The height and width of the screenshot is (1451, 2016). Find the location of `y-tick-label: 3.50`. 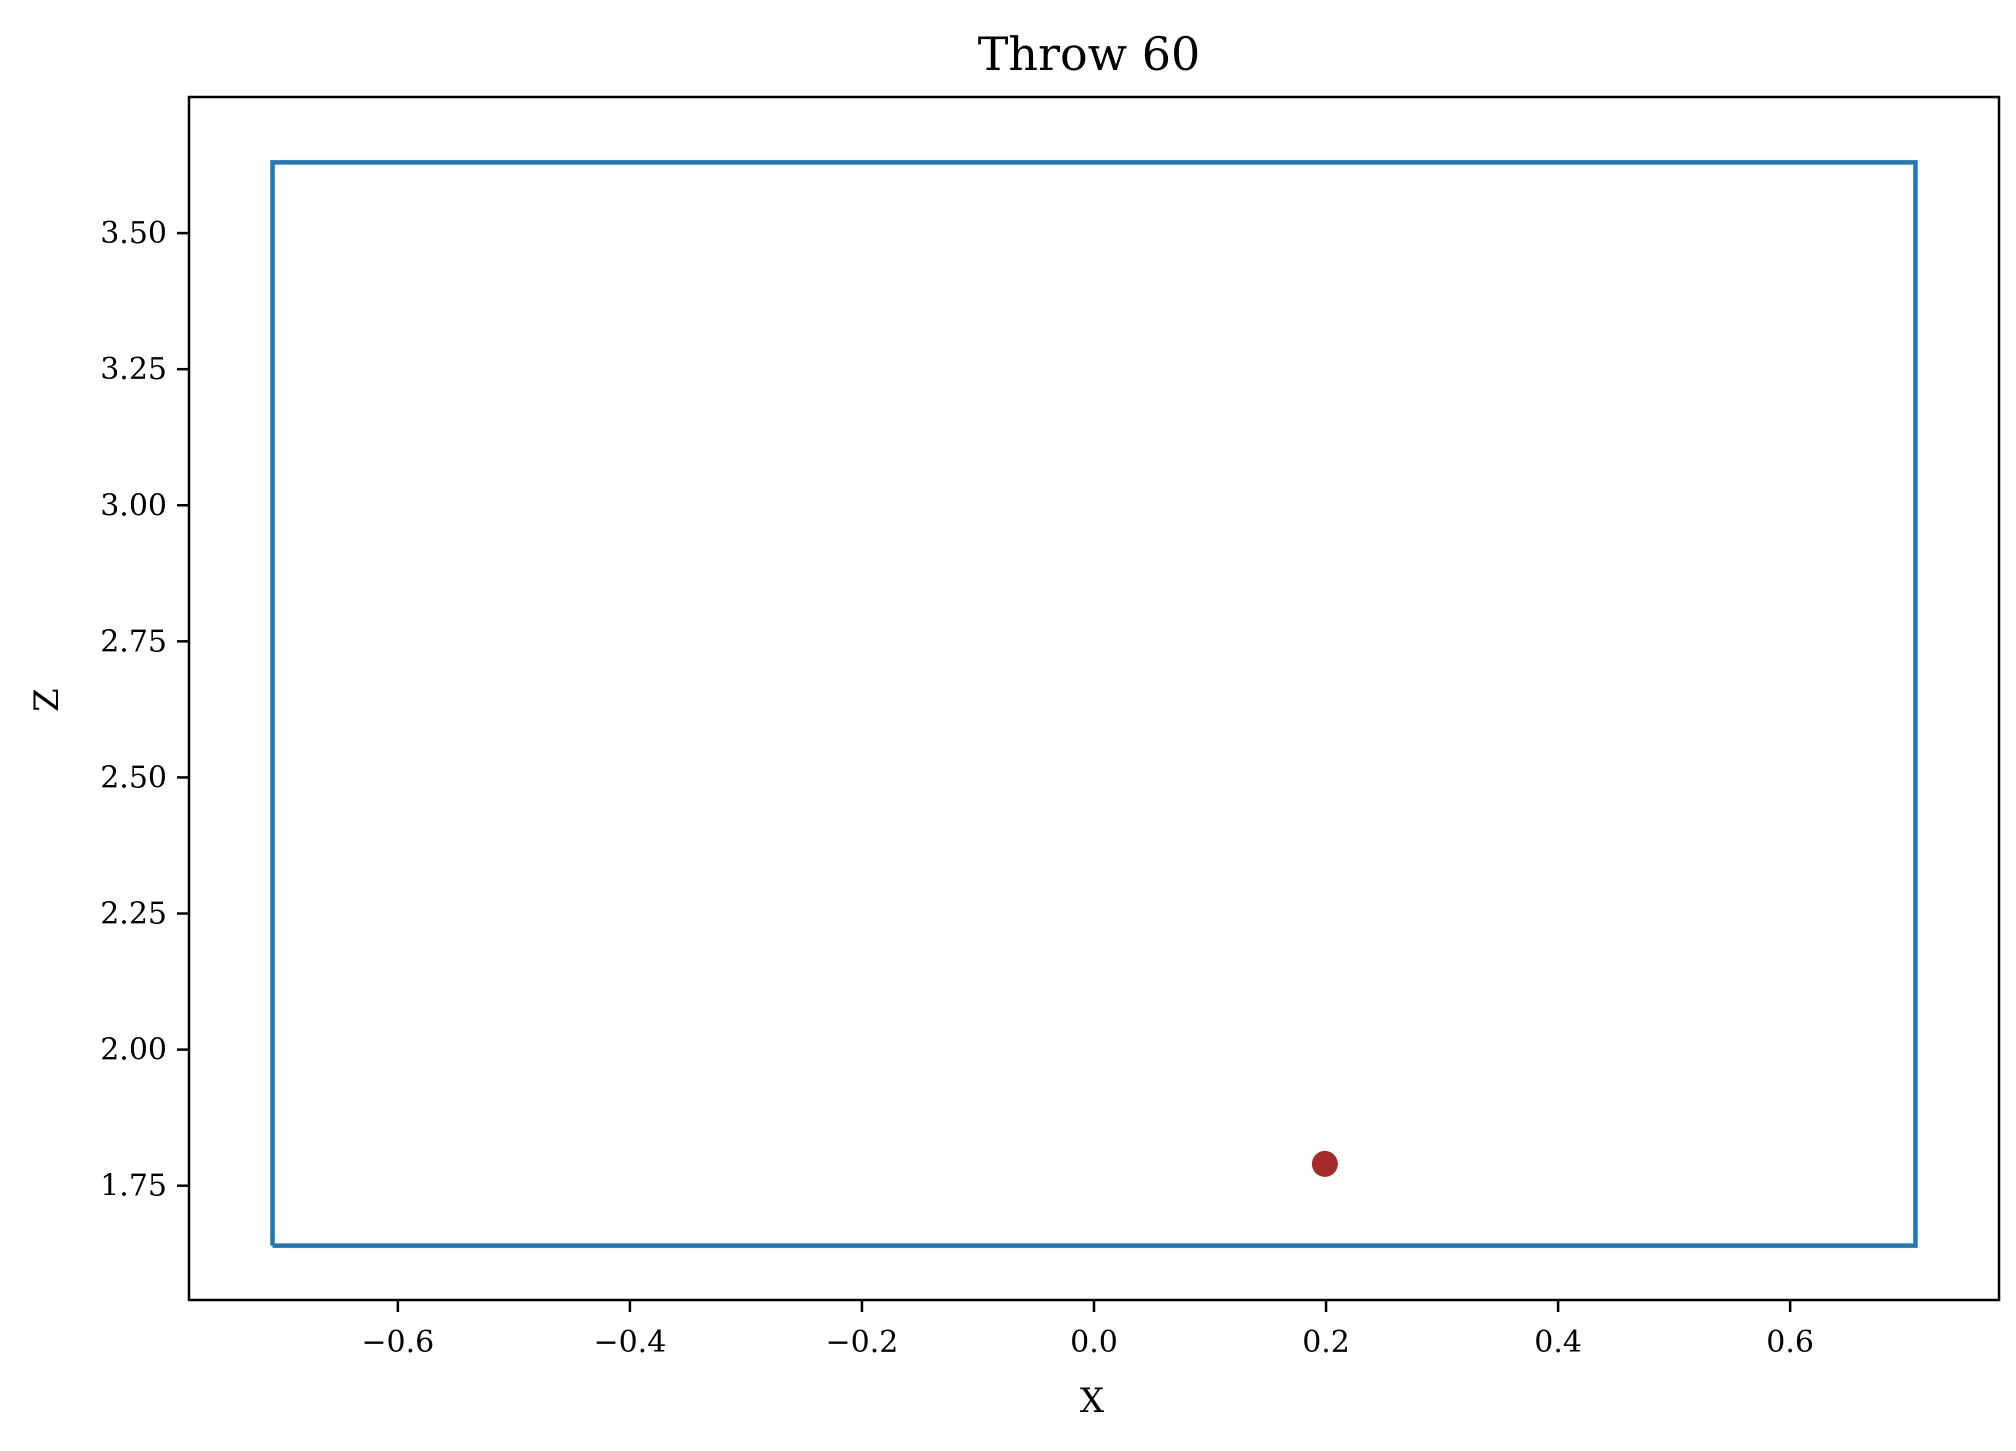

y-tick-label: 3.50 is located at coordinates (133, 233).